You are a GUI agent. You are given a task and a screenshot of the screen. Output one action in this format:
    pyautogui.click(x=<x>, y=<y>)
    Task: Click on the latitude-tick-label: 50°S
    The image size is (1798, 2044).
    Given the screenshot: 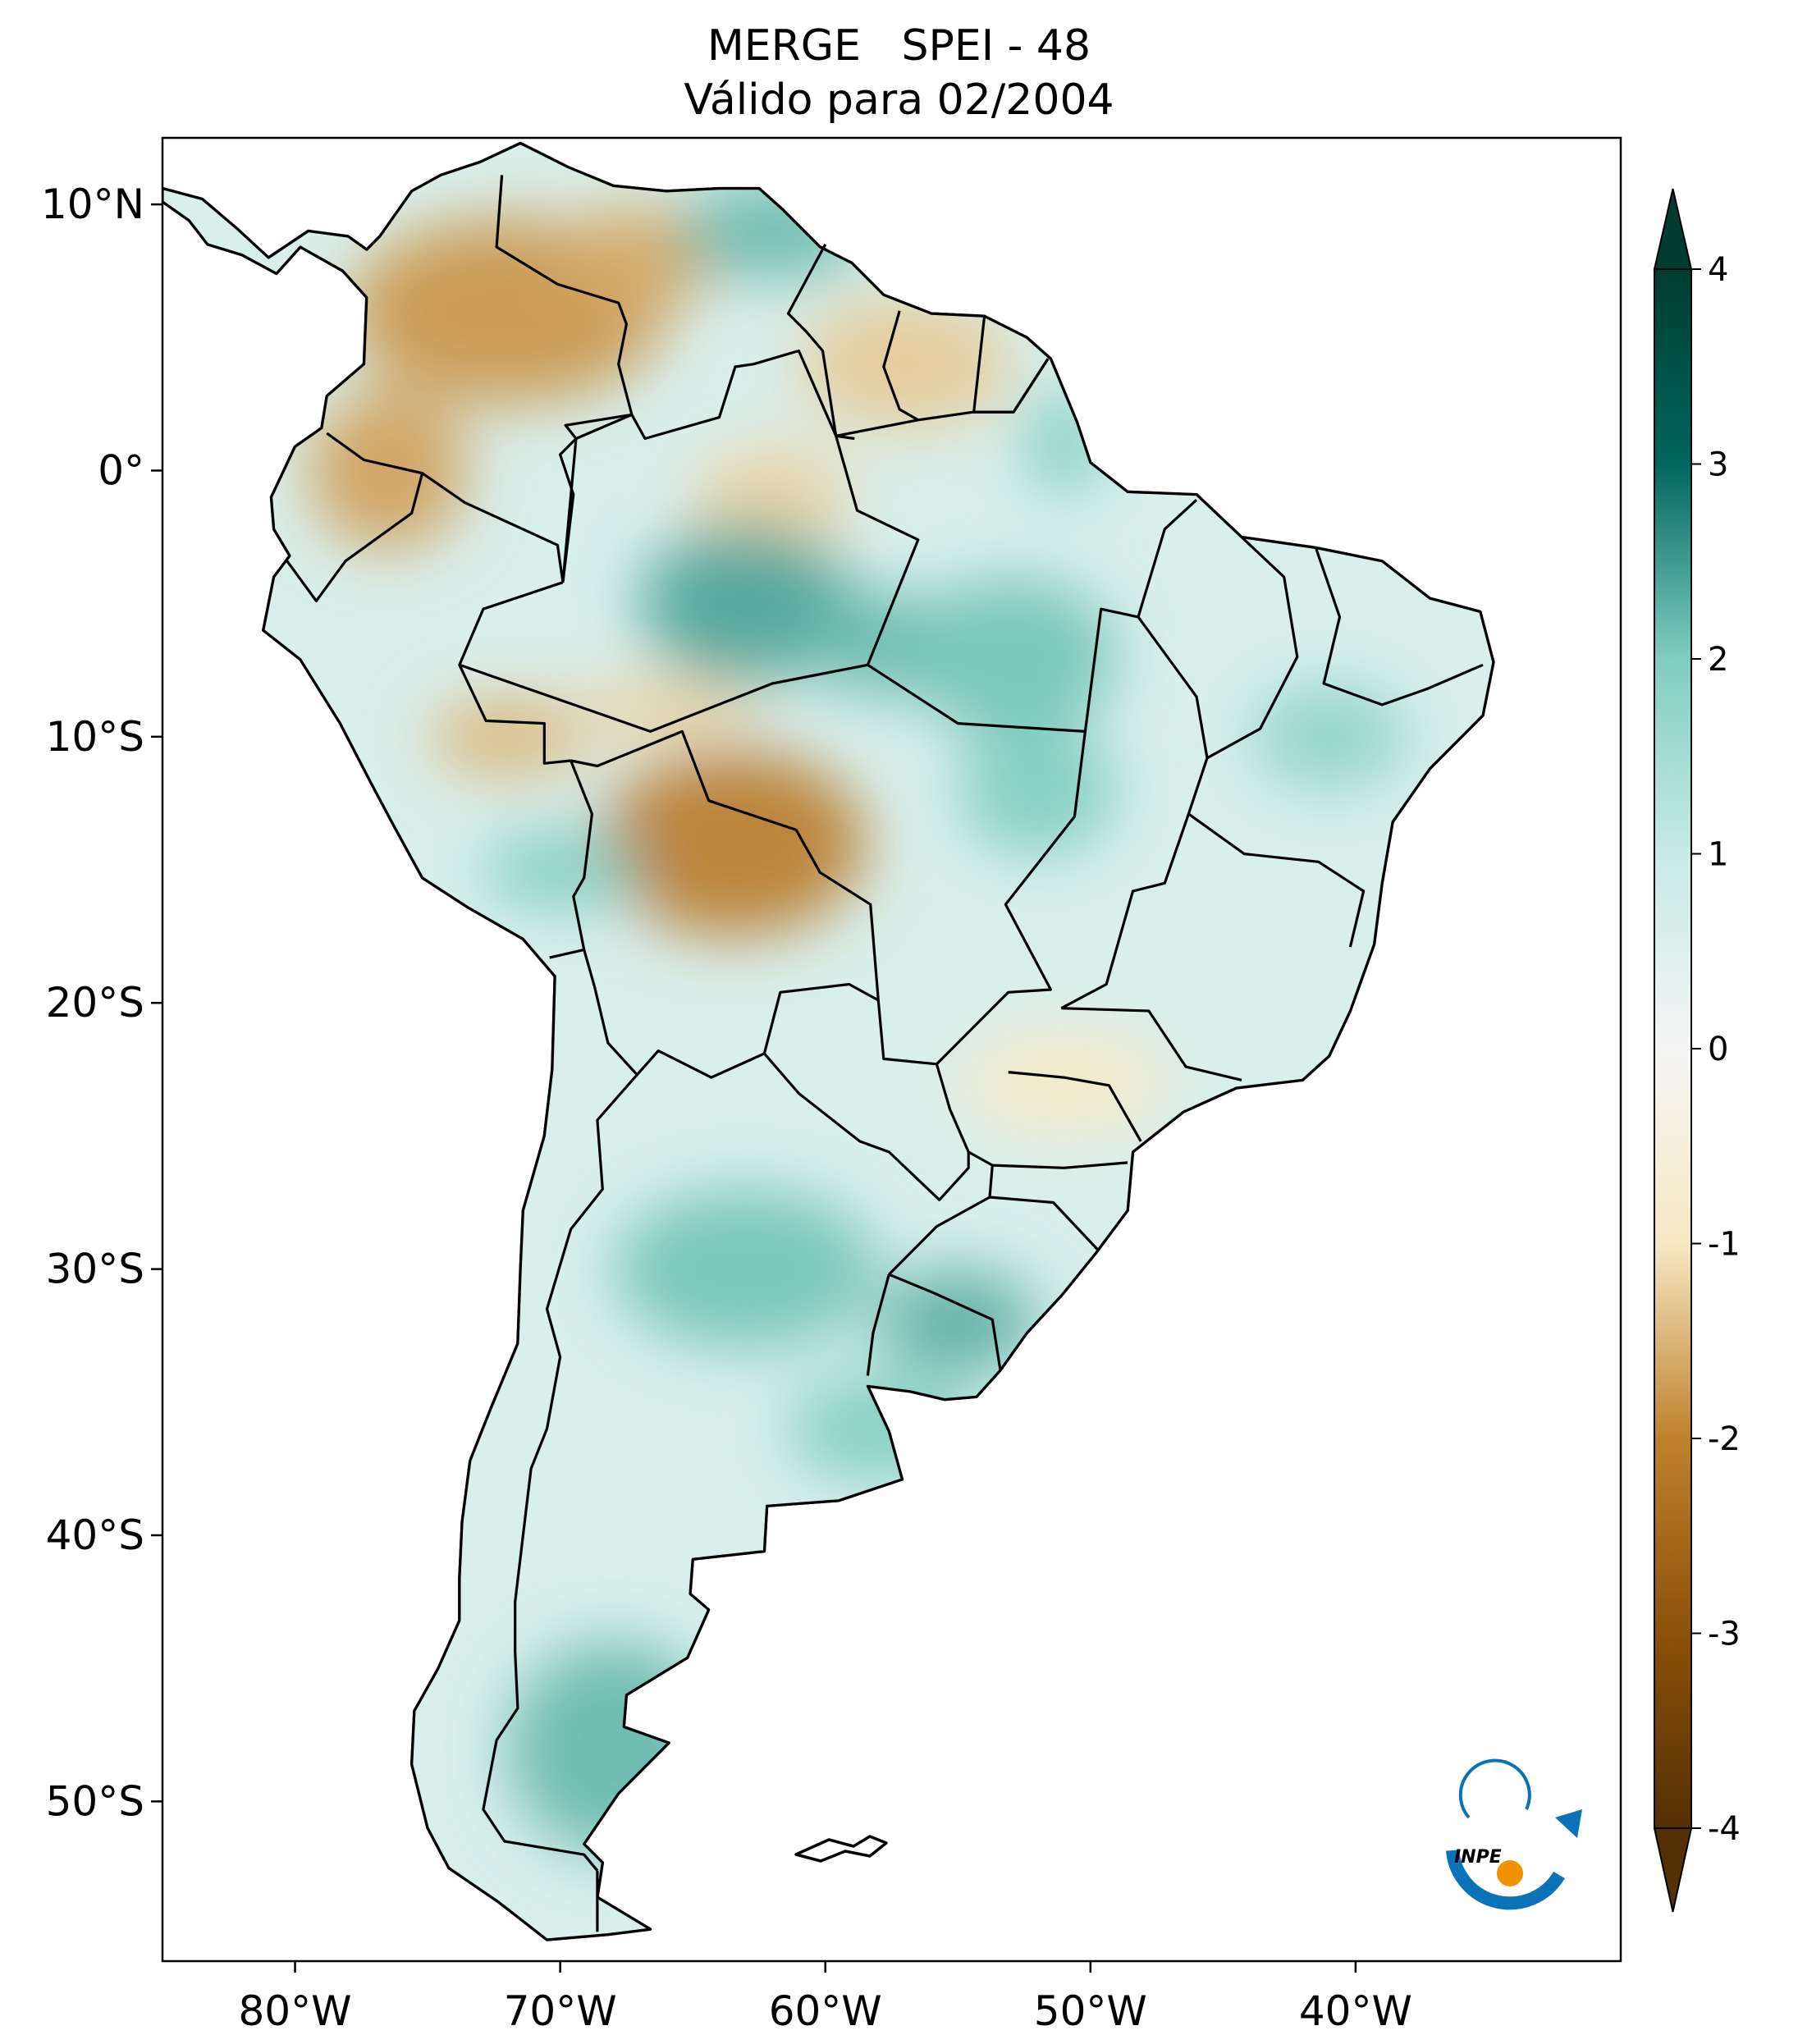 What is the action you would take?
    pyautogui.click(x=95, y=1801)
    